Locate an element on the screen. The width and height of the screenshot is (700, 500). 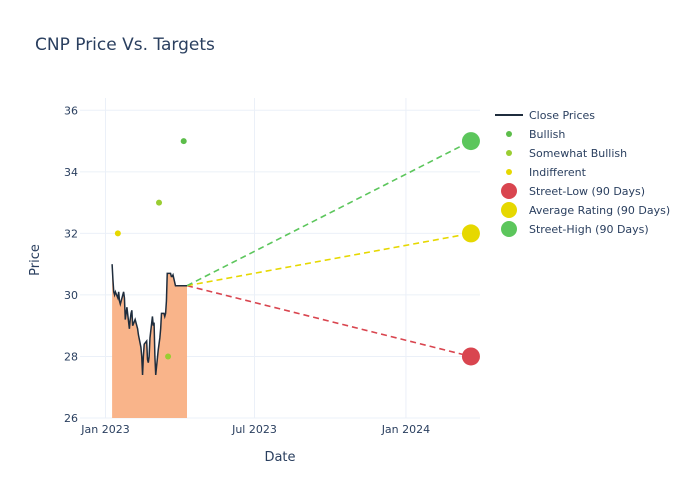
legend-label: Somewhat Bullish is located at coordinates (578, 153).